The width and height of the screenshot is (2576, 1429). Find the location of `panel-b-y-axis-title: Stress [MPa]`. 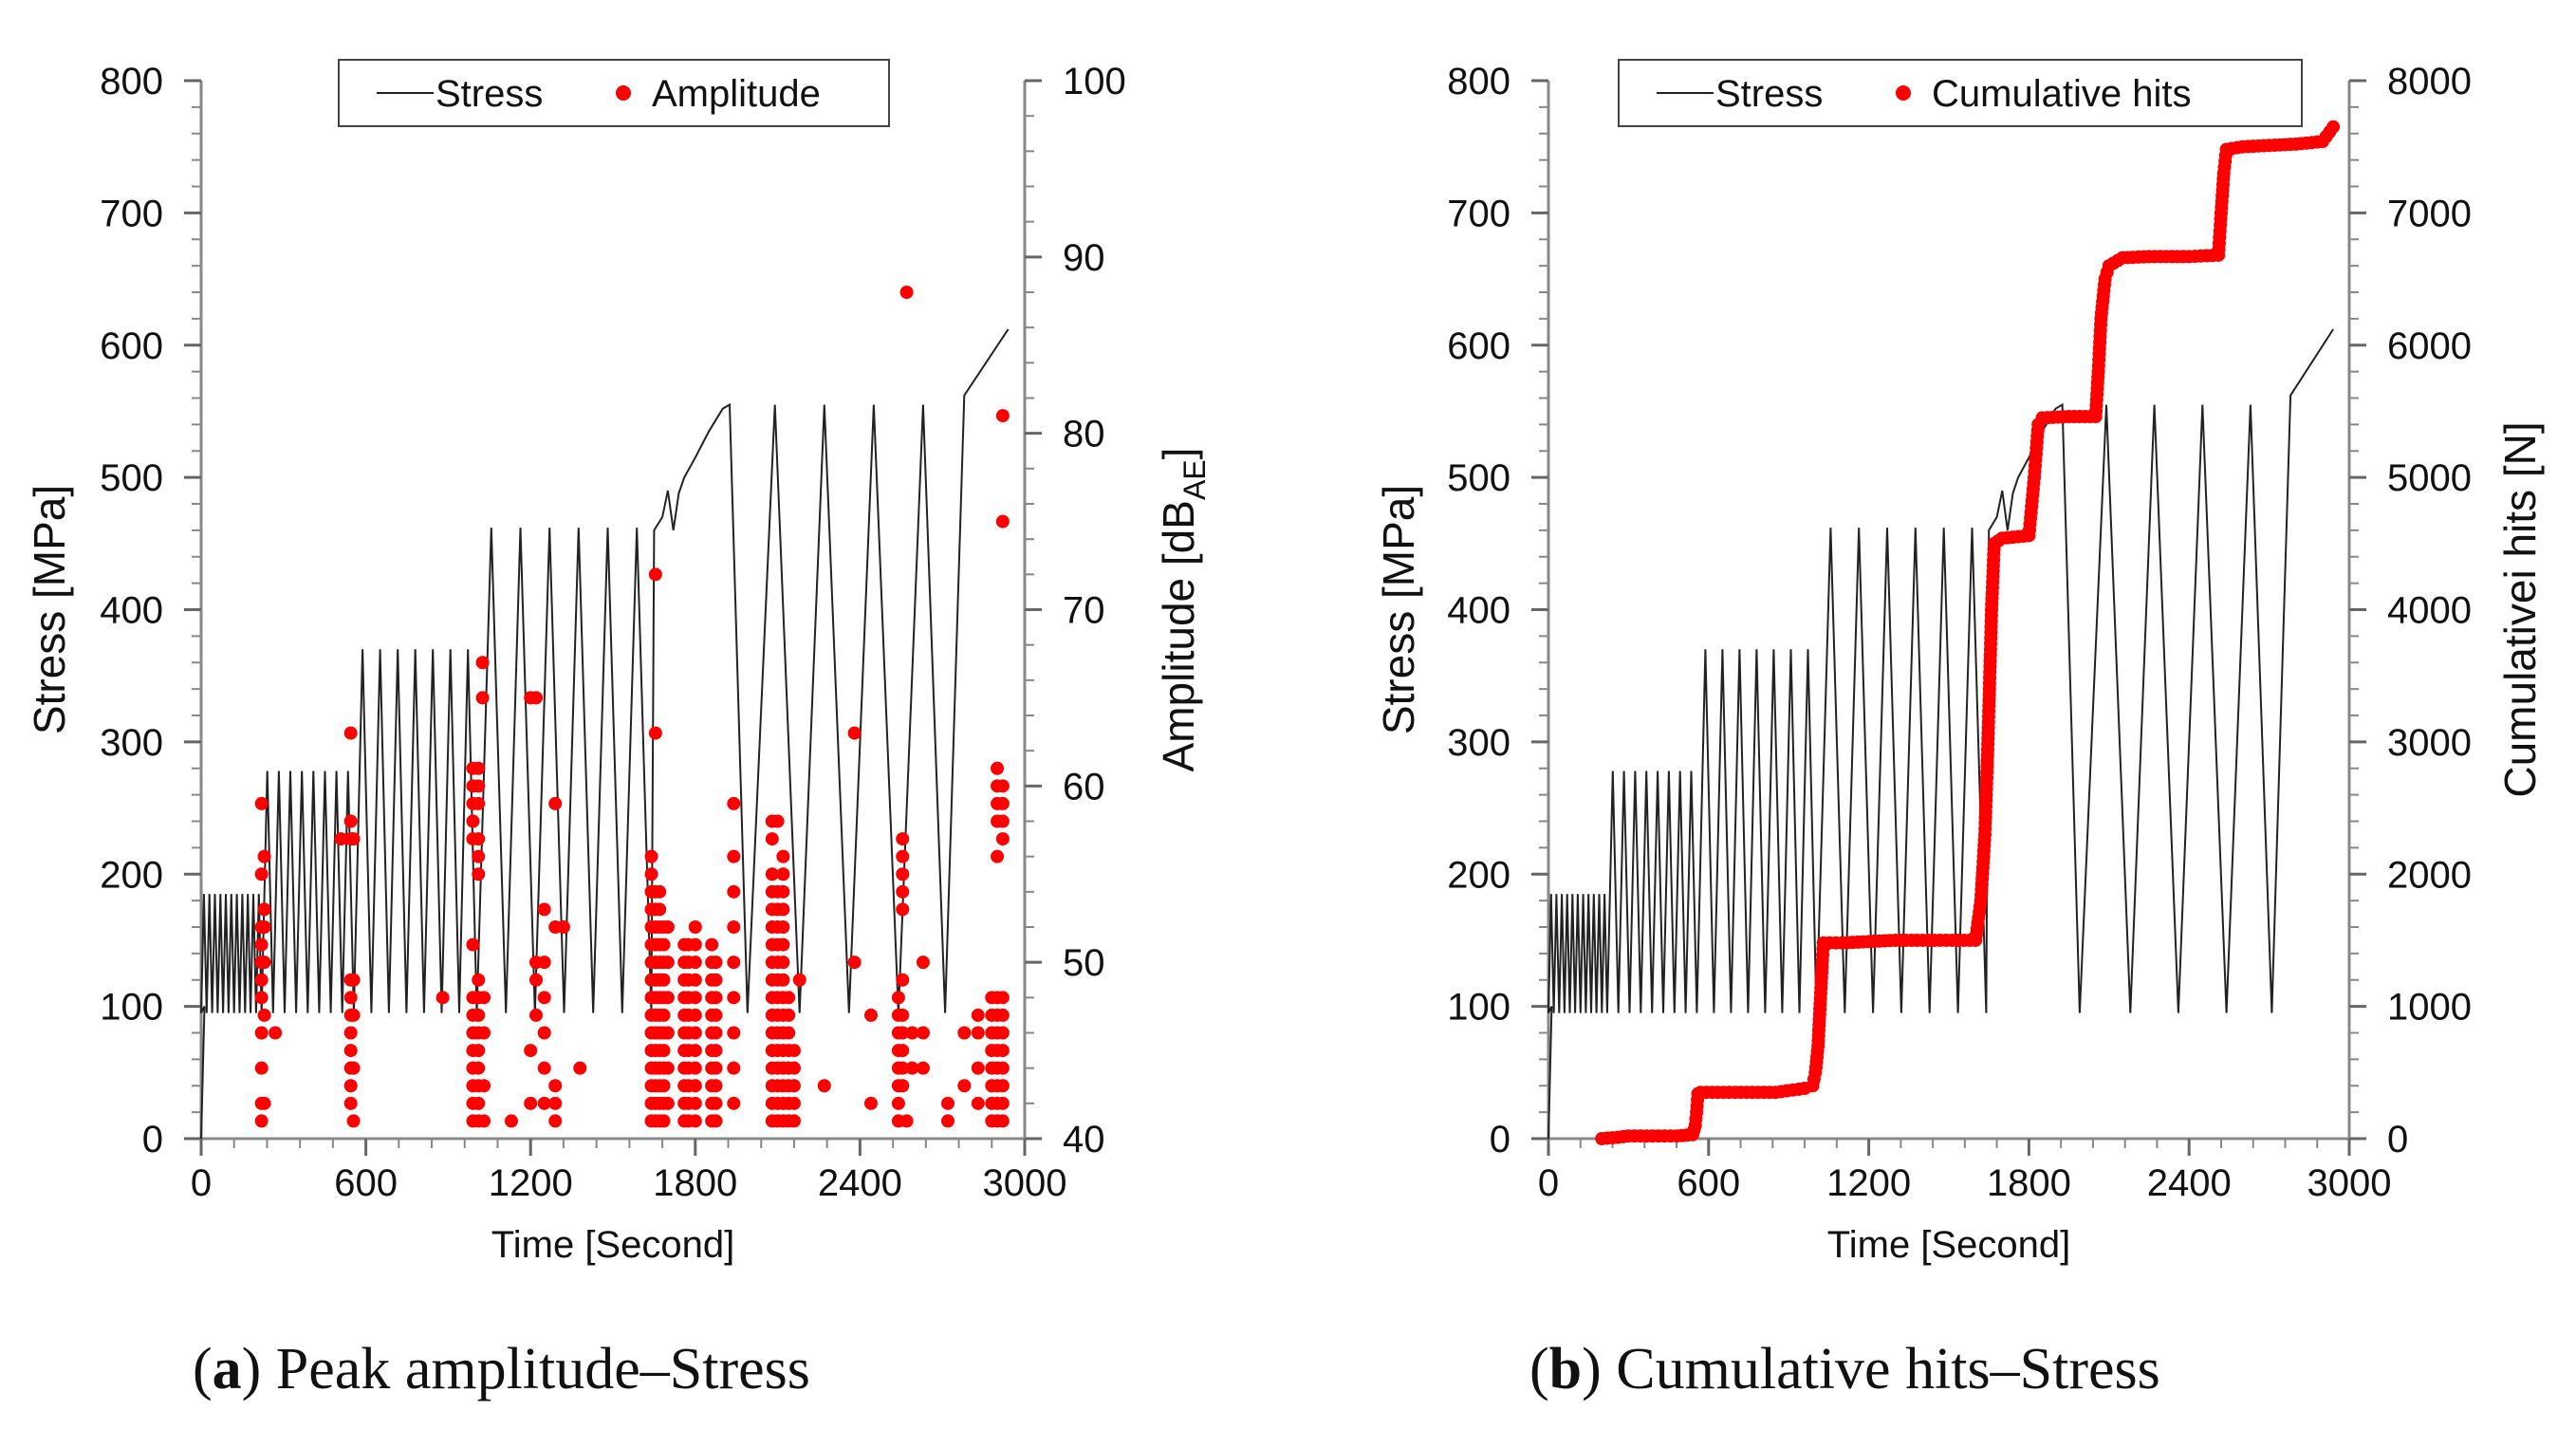

panel-b-y-axis-title: Stress [MPa] is located at coordinates (1398, 610).